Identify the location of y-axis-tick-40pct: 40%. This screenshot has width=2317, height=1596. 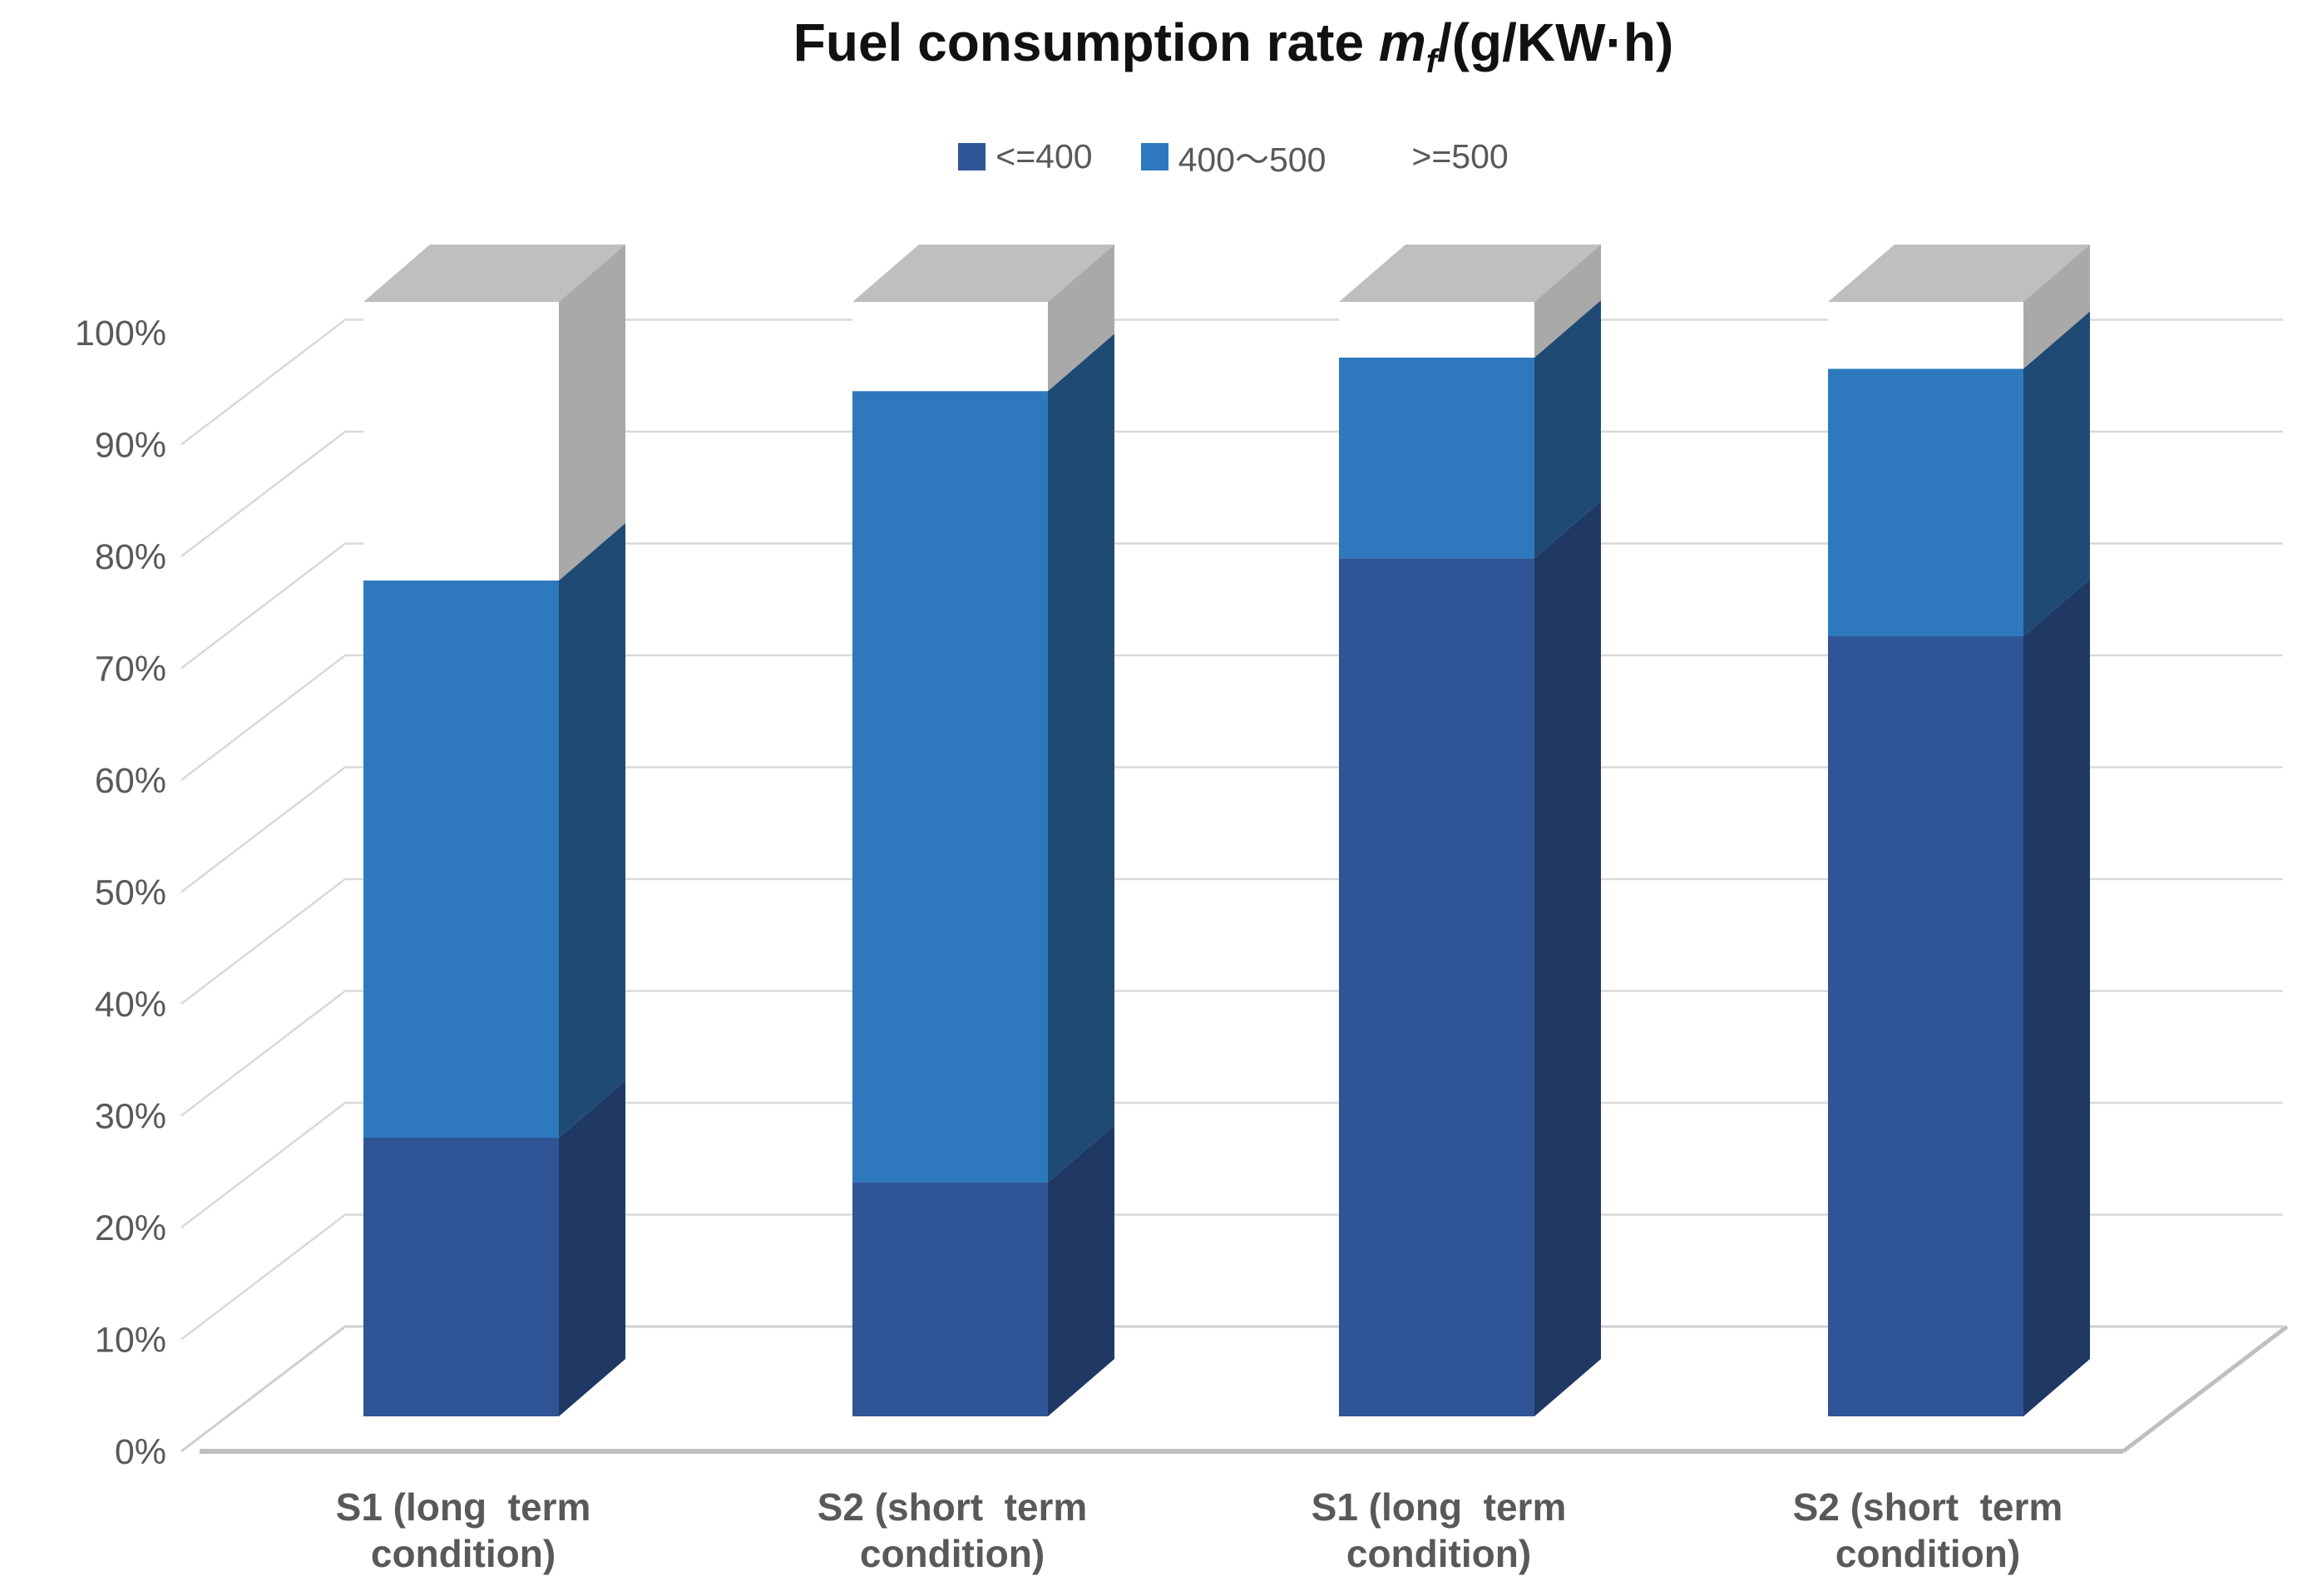
(130, 1005).